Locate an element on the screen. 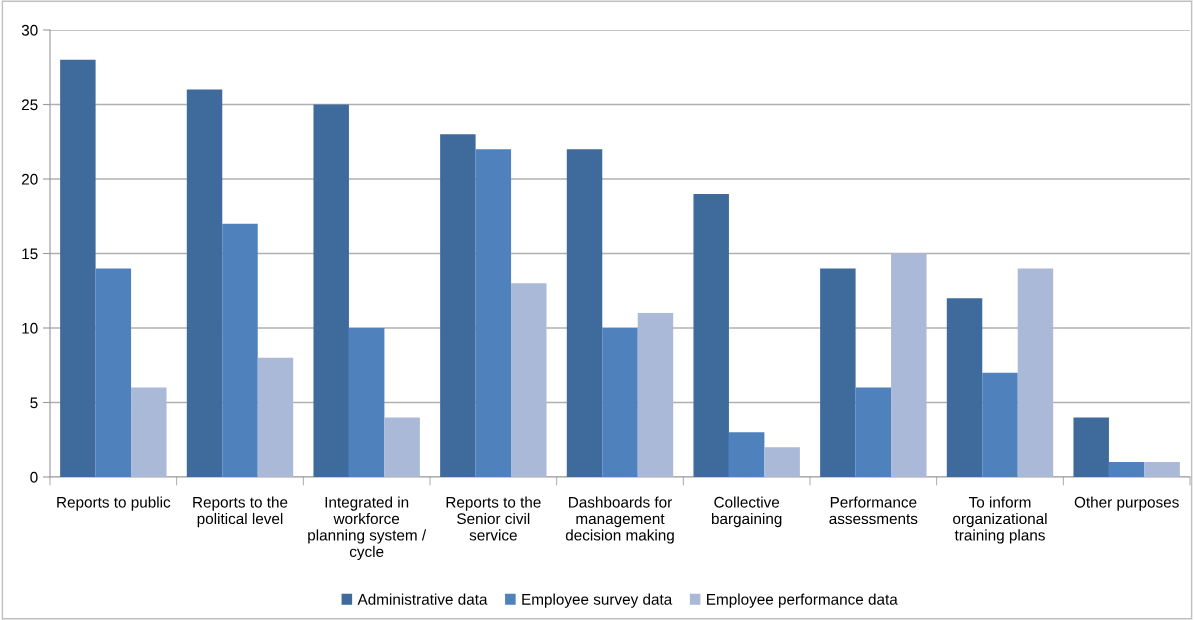  x-tick-label: Collective bargaining is located at coordinates (746, 512).